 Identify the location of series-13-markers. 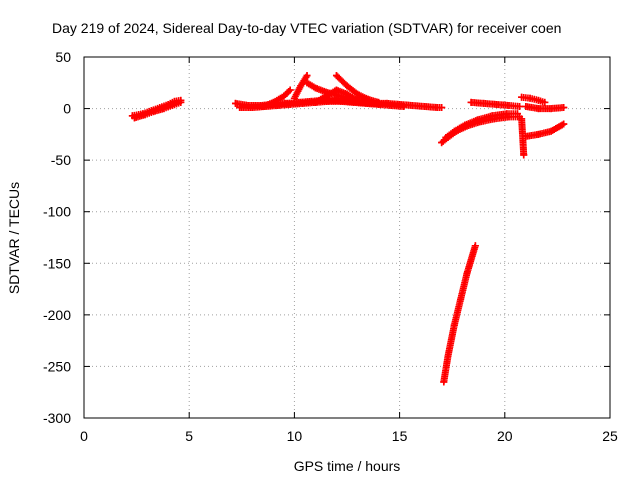
(533, 99).